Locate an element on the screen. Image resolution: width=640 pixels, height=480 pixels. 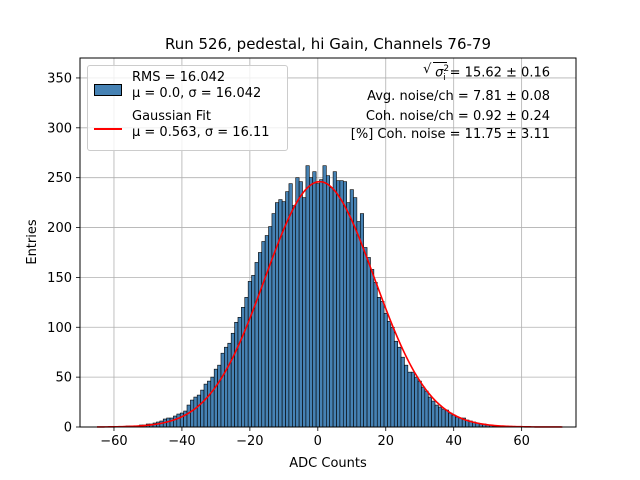
y-tick-label: 150 is located at coordinates (59, 278).